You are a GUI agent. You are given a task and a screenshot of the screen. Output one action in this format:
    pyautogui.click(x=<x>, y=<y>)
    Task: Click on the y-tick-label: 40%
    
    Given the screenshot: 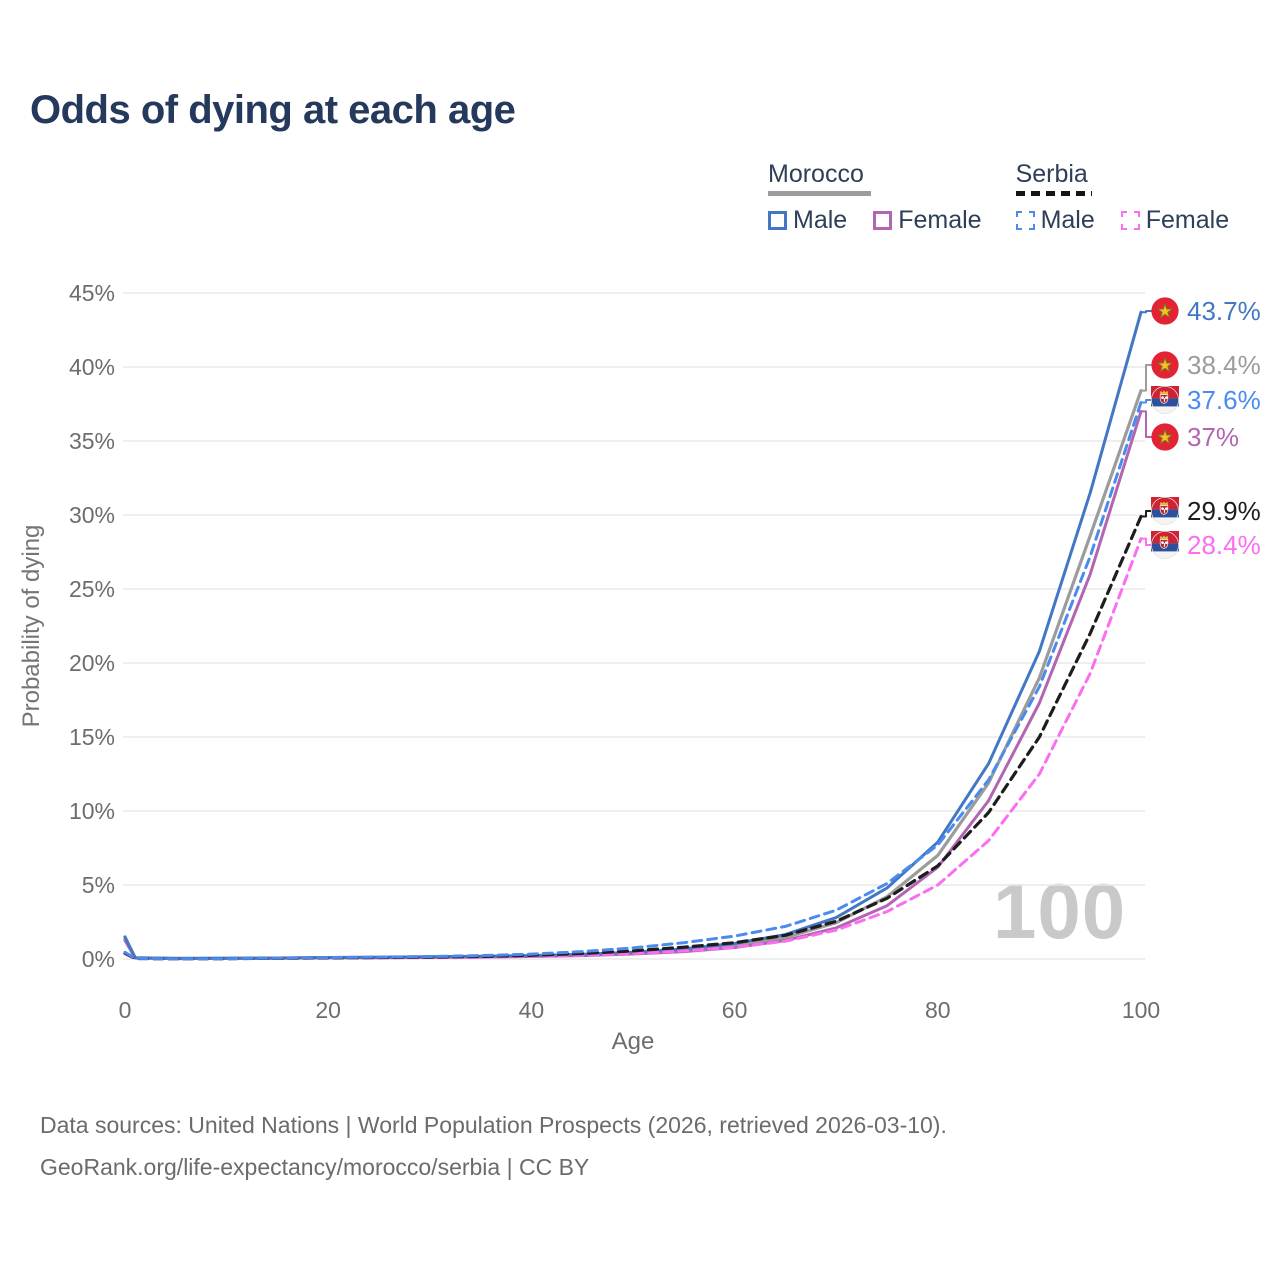 What is the action you would take?
    pyautogui.click(x=91, y=367)
    